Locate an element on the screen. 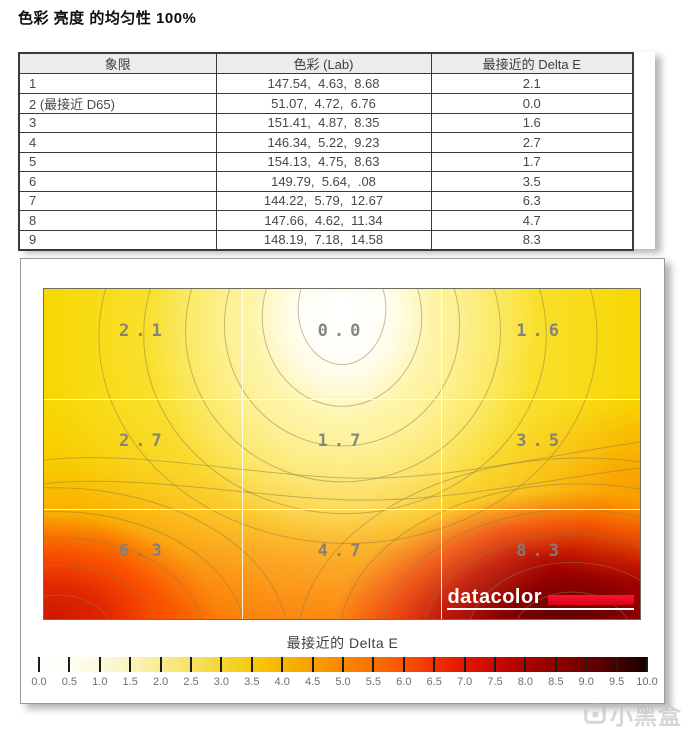 The image size is (683, 736). lab-cell: 154.13, 4.75, 8.63 is located at coordinates (323, 161).